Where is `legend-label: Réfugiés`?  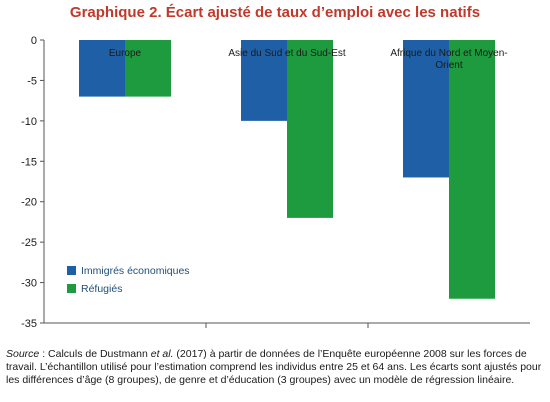
legend-label: Réfugiés is located at coordinates (101, 289).